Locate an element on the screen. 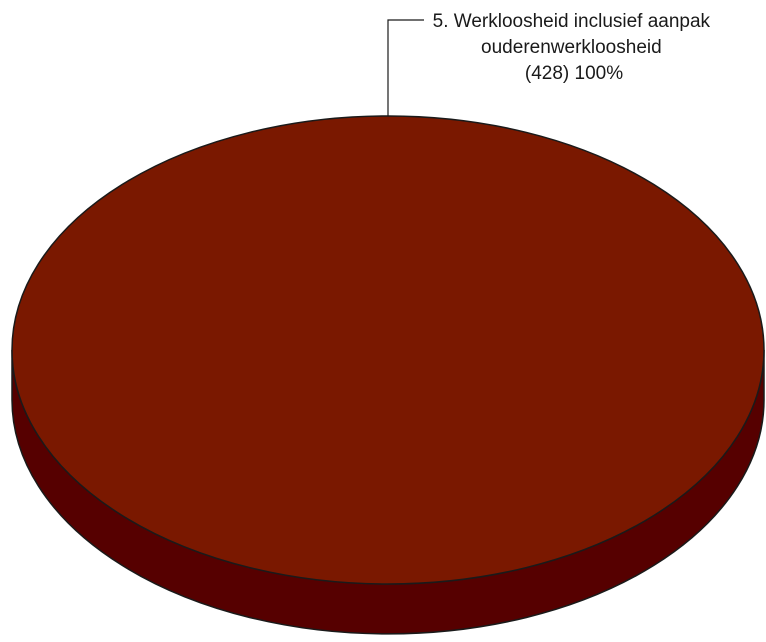  slice-leader-line is located at coordinates (405, 67).